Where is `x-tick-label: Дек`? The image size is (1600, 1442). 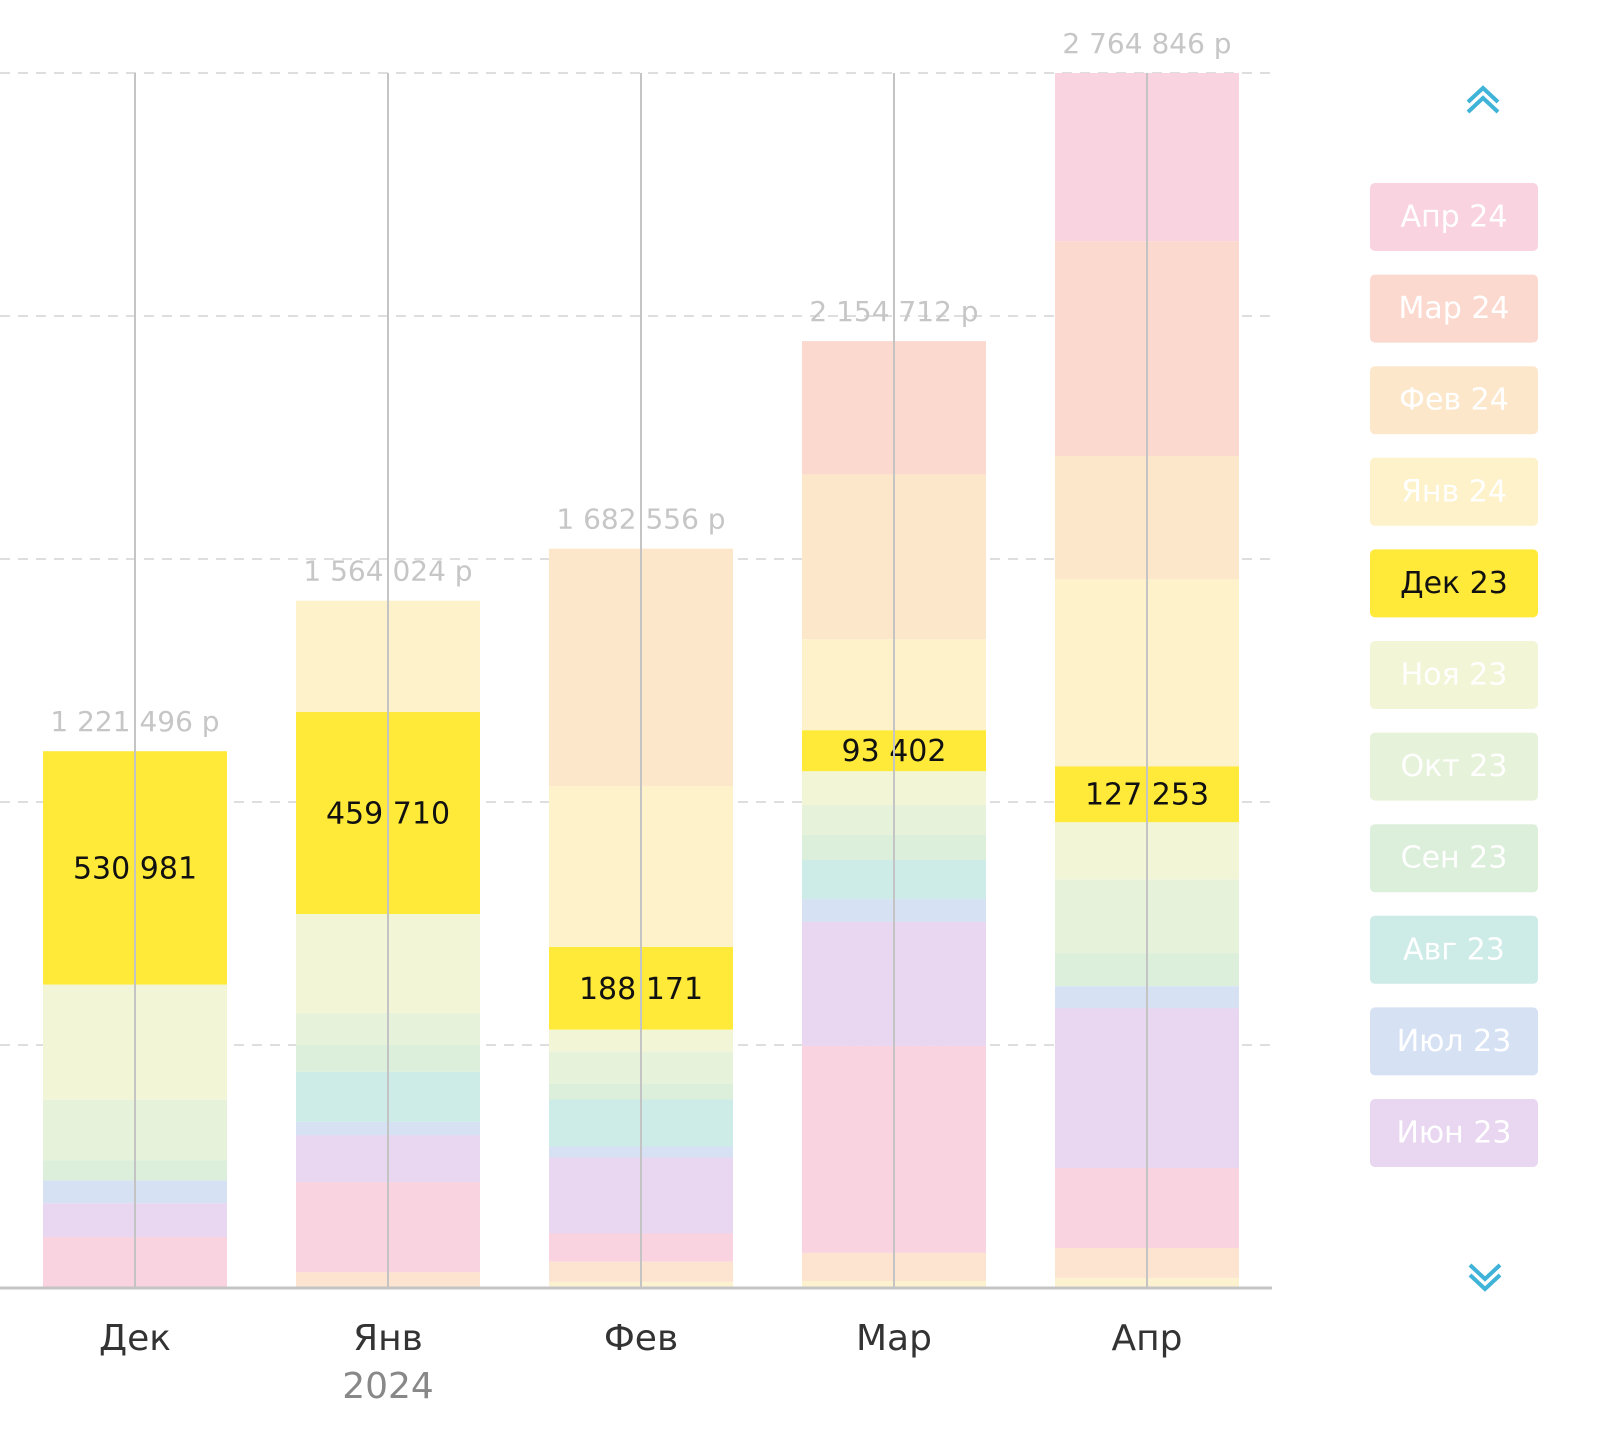 x-tick-label: Дек is located at coordinates (135, 1338).